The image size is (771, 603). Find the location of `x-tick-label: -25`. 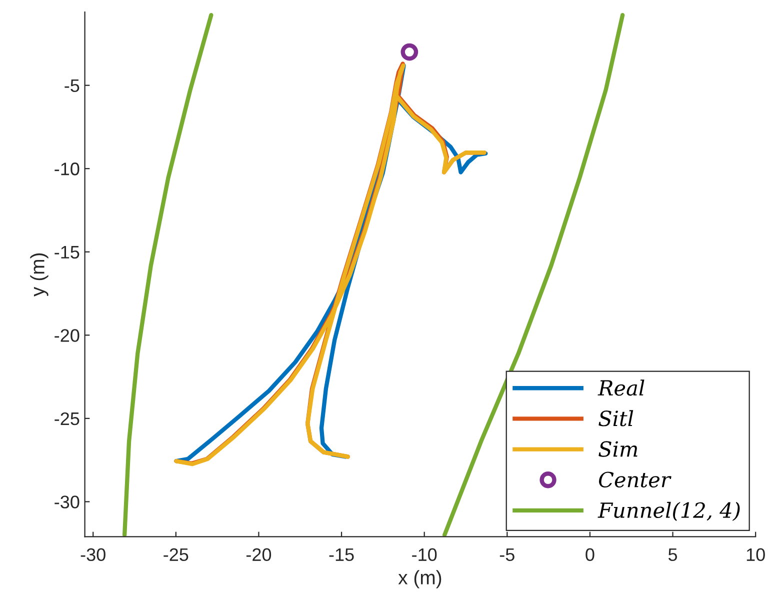

x-tick-label: -25 is located at coordinates (176, 555).